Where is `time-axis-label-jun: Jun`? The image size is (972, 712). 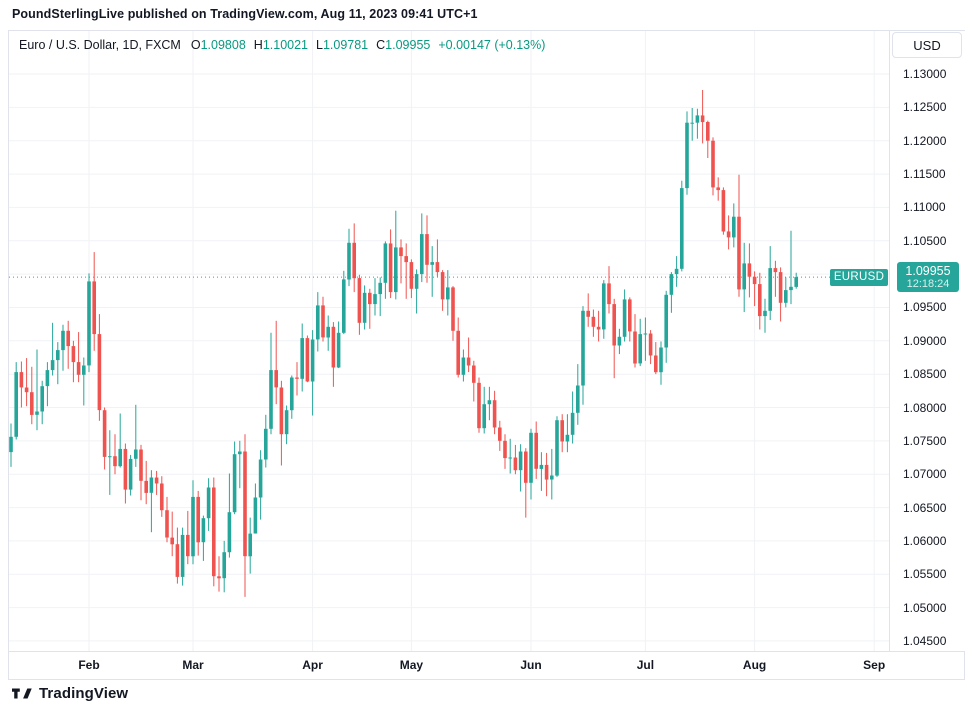
time-axis-label-jun: Jun is located at coordinates (531, 665).